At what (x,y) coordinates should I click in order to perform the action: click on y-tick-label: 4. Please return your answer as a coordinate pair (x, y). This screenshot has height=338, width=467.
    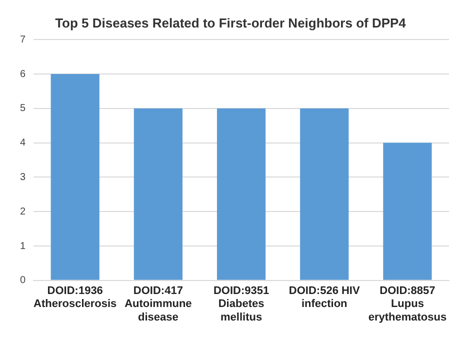
    Looking at the image, I should click on (23, 143).